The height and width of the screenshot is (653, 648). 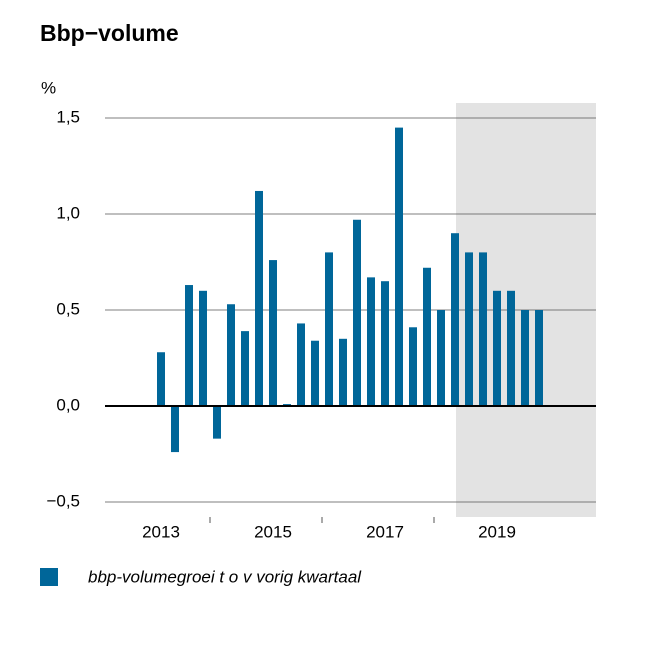 I want to click on x-tick-label: 2019, so click(x=497, y=531).